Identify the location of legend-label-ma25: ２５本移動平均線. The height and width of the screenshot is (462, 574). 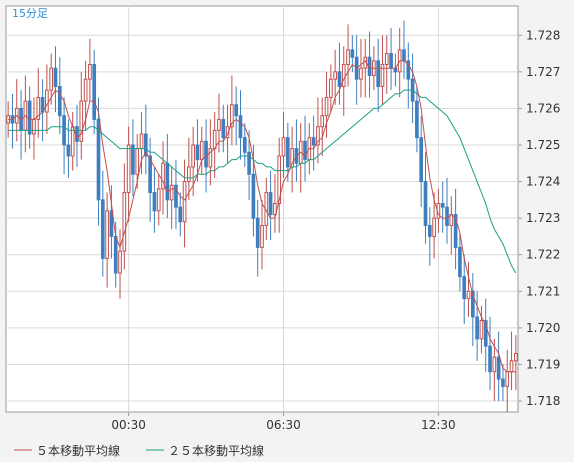
(216, 450).